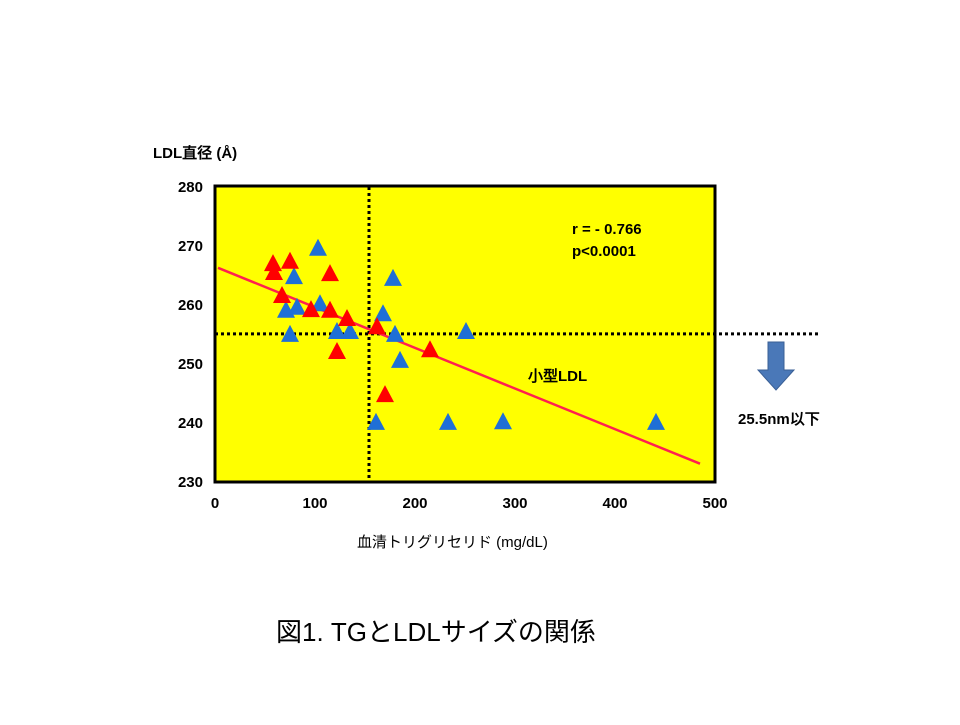 Image resolution: width=960 pixels, height=725 pixels. I want to click on x-tick-label: 0, so click(215, 503).